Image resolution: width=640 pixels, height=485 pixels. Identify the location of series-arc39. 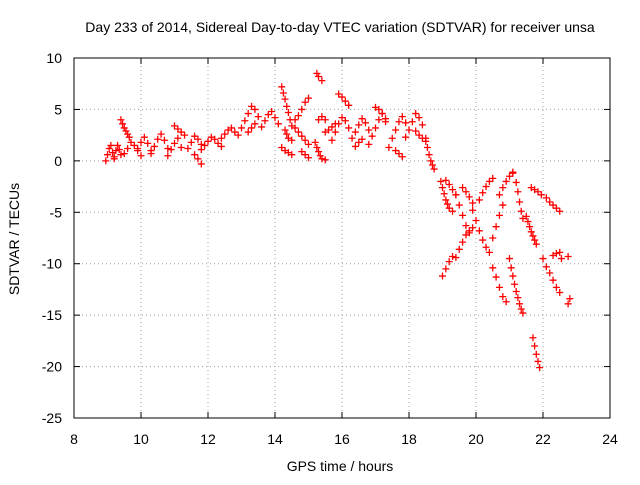
(462, 214).